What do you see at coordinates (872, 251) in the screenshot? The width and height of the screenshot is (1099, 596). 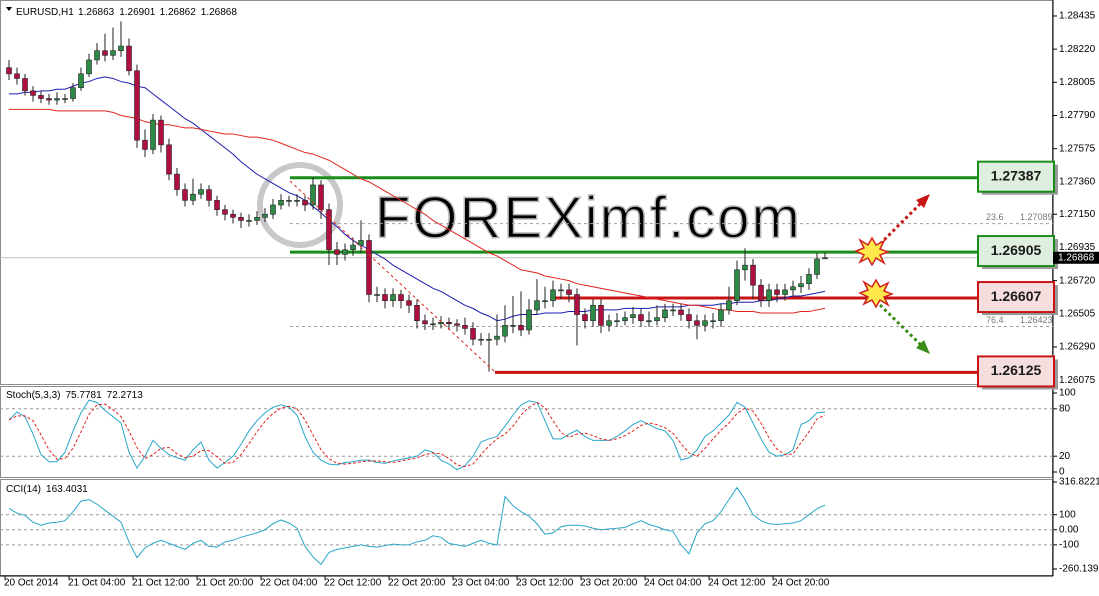 I see `breakout-starburst` at bounding box center [872, 251].